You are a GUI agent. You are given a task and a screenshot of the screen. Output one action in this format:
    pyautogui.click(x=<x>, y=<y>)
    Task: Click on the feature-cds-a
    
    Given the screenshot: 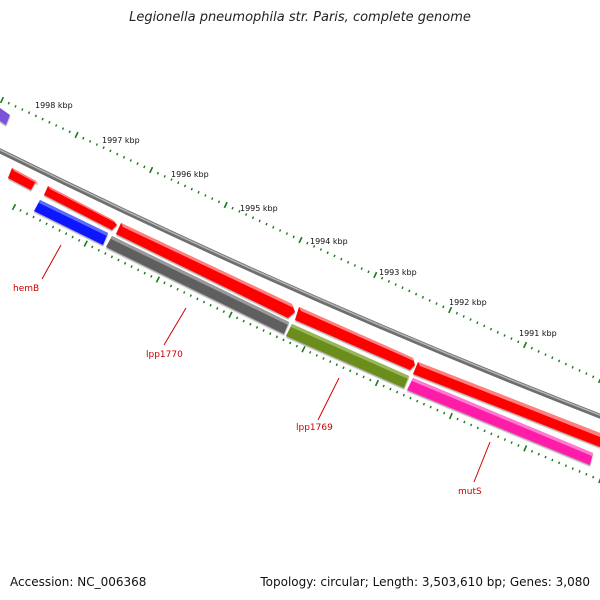 What is the action you would take?
    pyautogui.click(x=22, y=179)
    